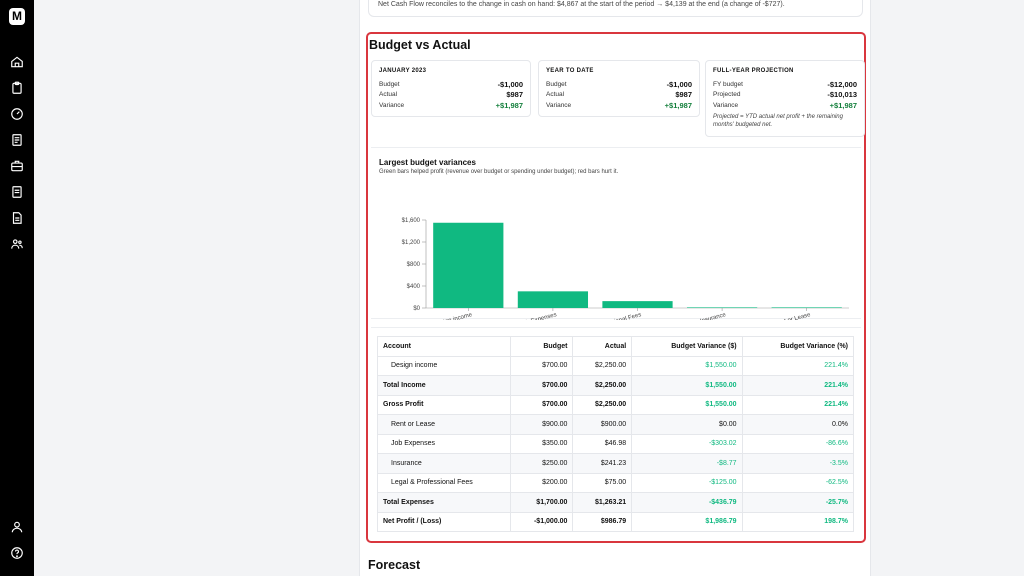 The image size is (1024, 576). Describe the element at coordinates (687, 463) in the screenshot. I see `table-cell: -$8.77` at that location.